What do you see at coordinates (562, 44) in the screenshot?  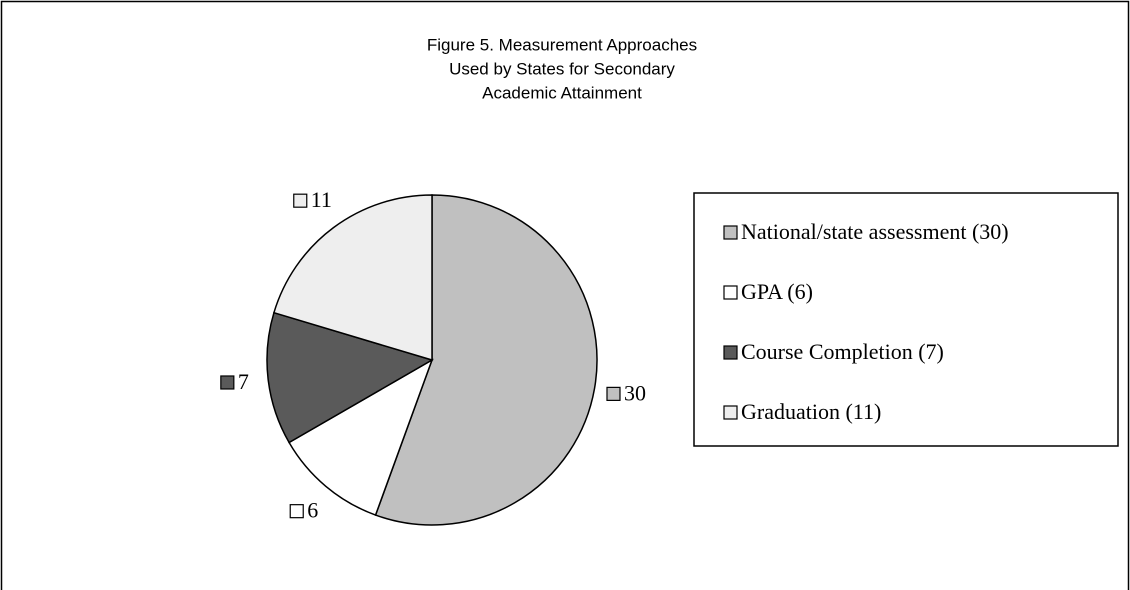 I see `chart-title: Figure 5. Measurement Approaches` at bounding box center [562, 44].